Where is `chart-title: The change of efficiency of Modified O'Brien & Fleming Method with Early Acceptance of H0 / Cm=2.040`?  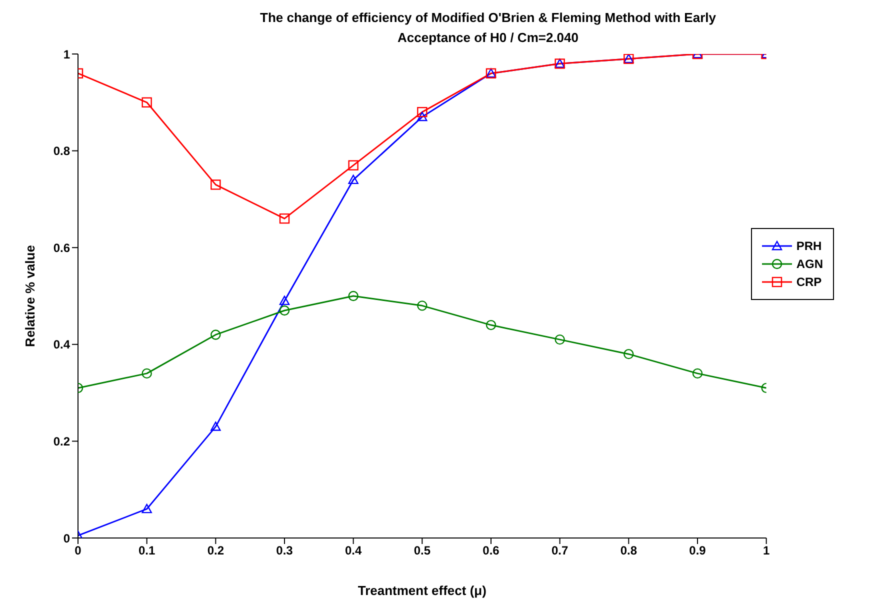 chart-title: The change of efficiency of Modified O'Brien & Fleming Method with Early Acceptance of H0 / Cm=2.040 is located at coordinates (488, 28).